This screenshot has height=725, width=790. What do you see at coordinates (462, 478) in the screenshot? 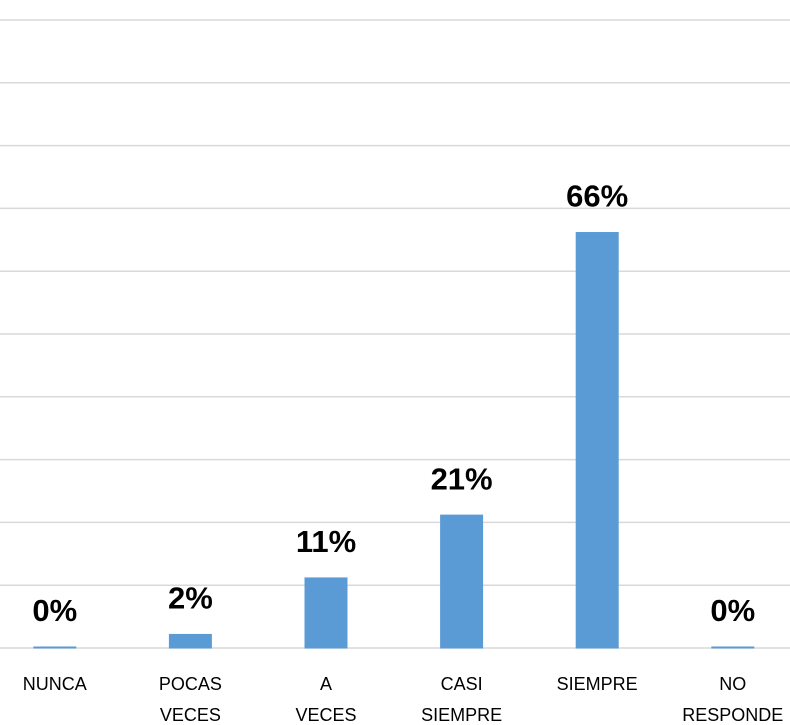
I see `data-label: 21%` at bounding box center [462, 478].